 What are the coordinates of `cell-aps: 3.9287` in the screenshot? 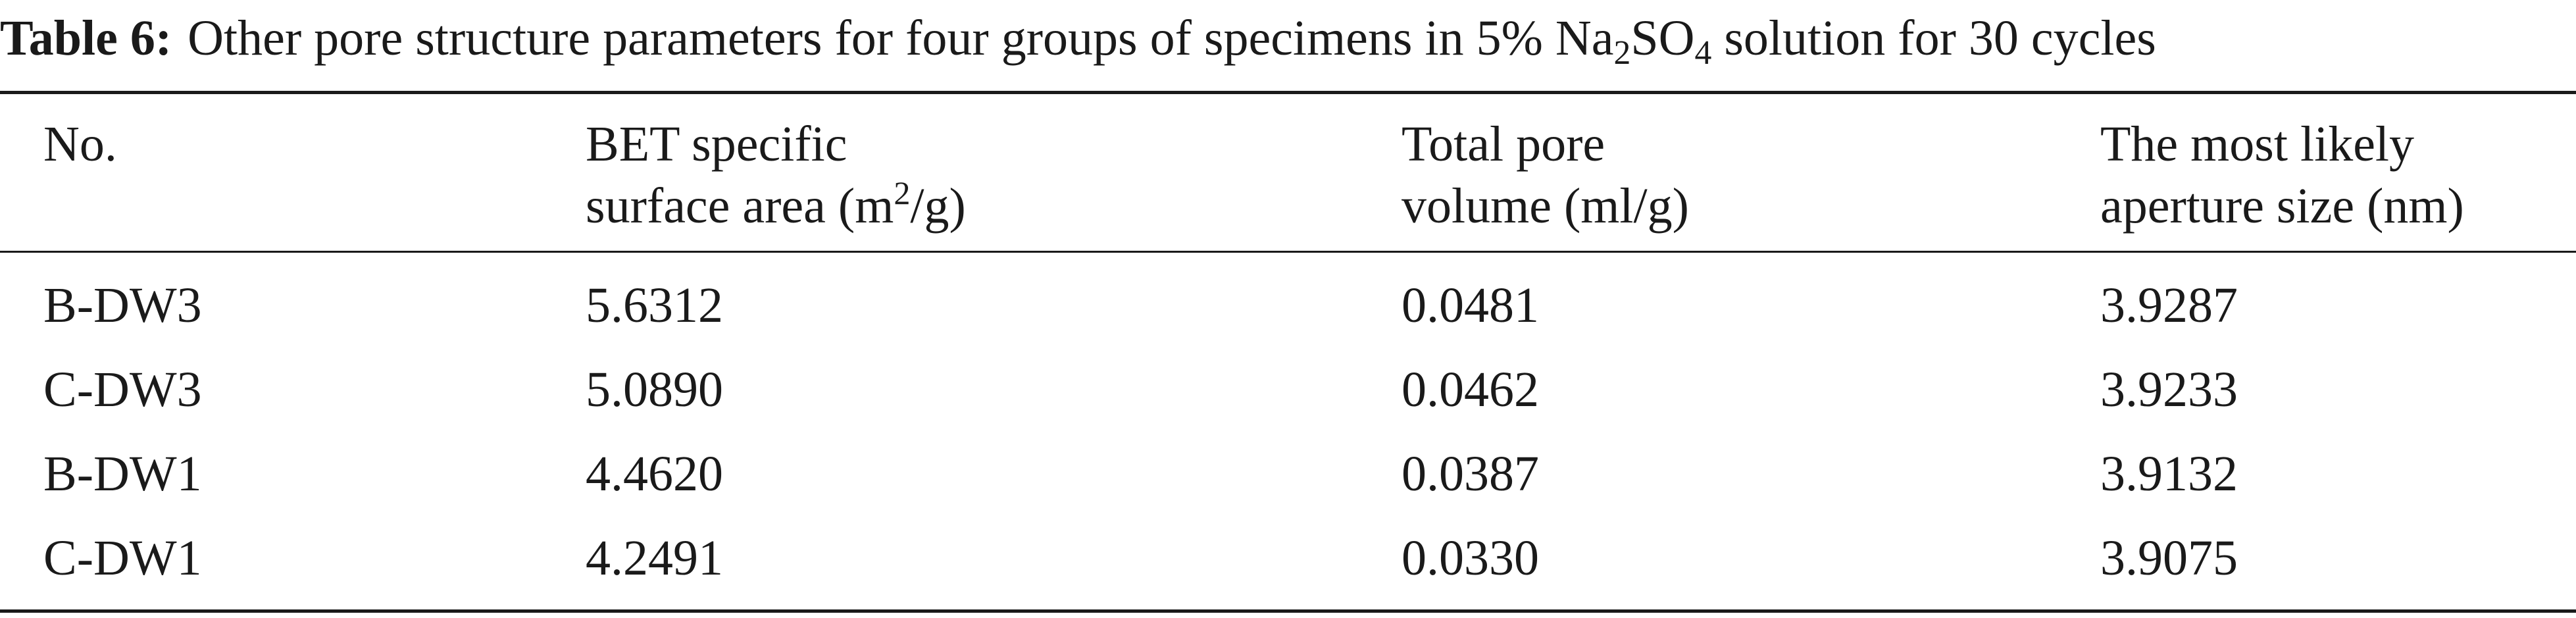 It's located at (2169, 305).